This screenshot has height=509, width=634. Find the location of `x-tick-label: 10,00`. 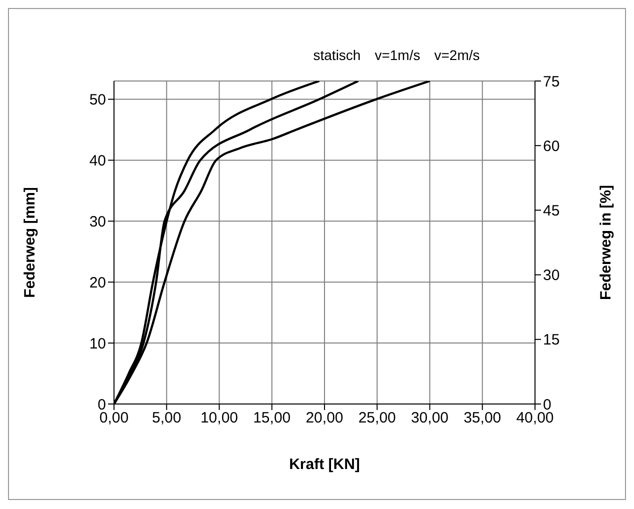

x-tick-label: 10,00 is located at coordinates (219, 418).